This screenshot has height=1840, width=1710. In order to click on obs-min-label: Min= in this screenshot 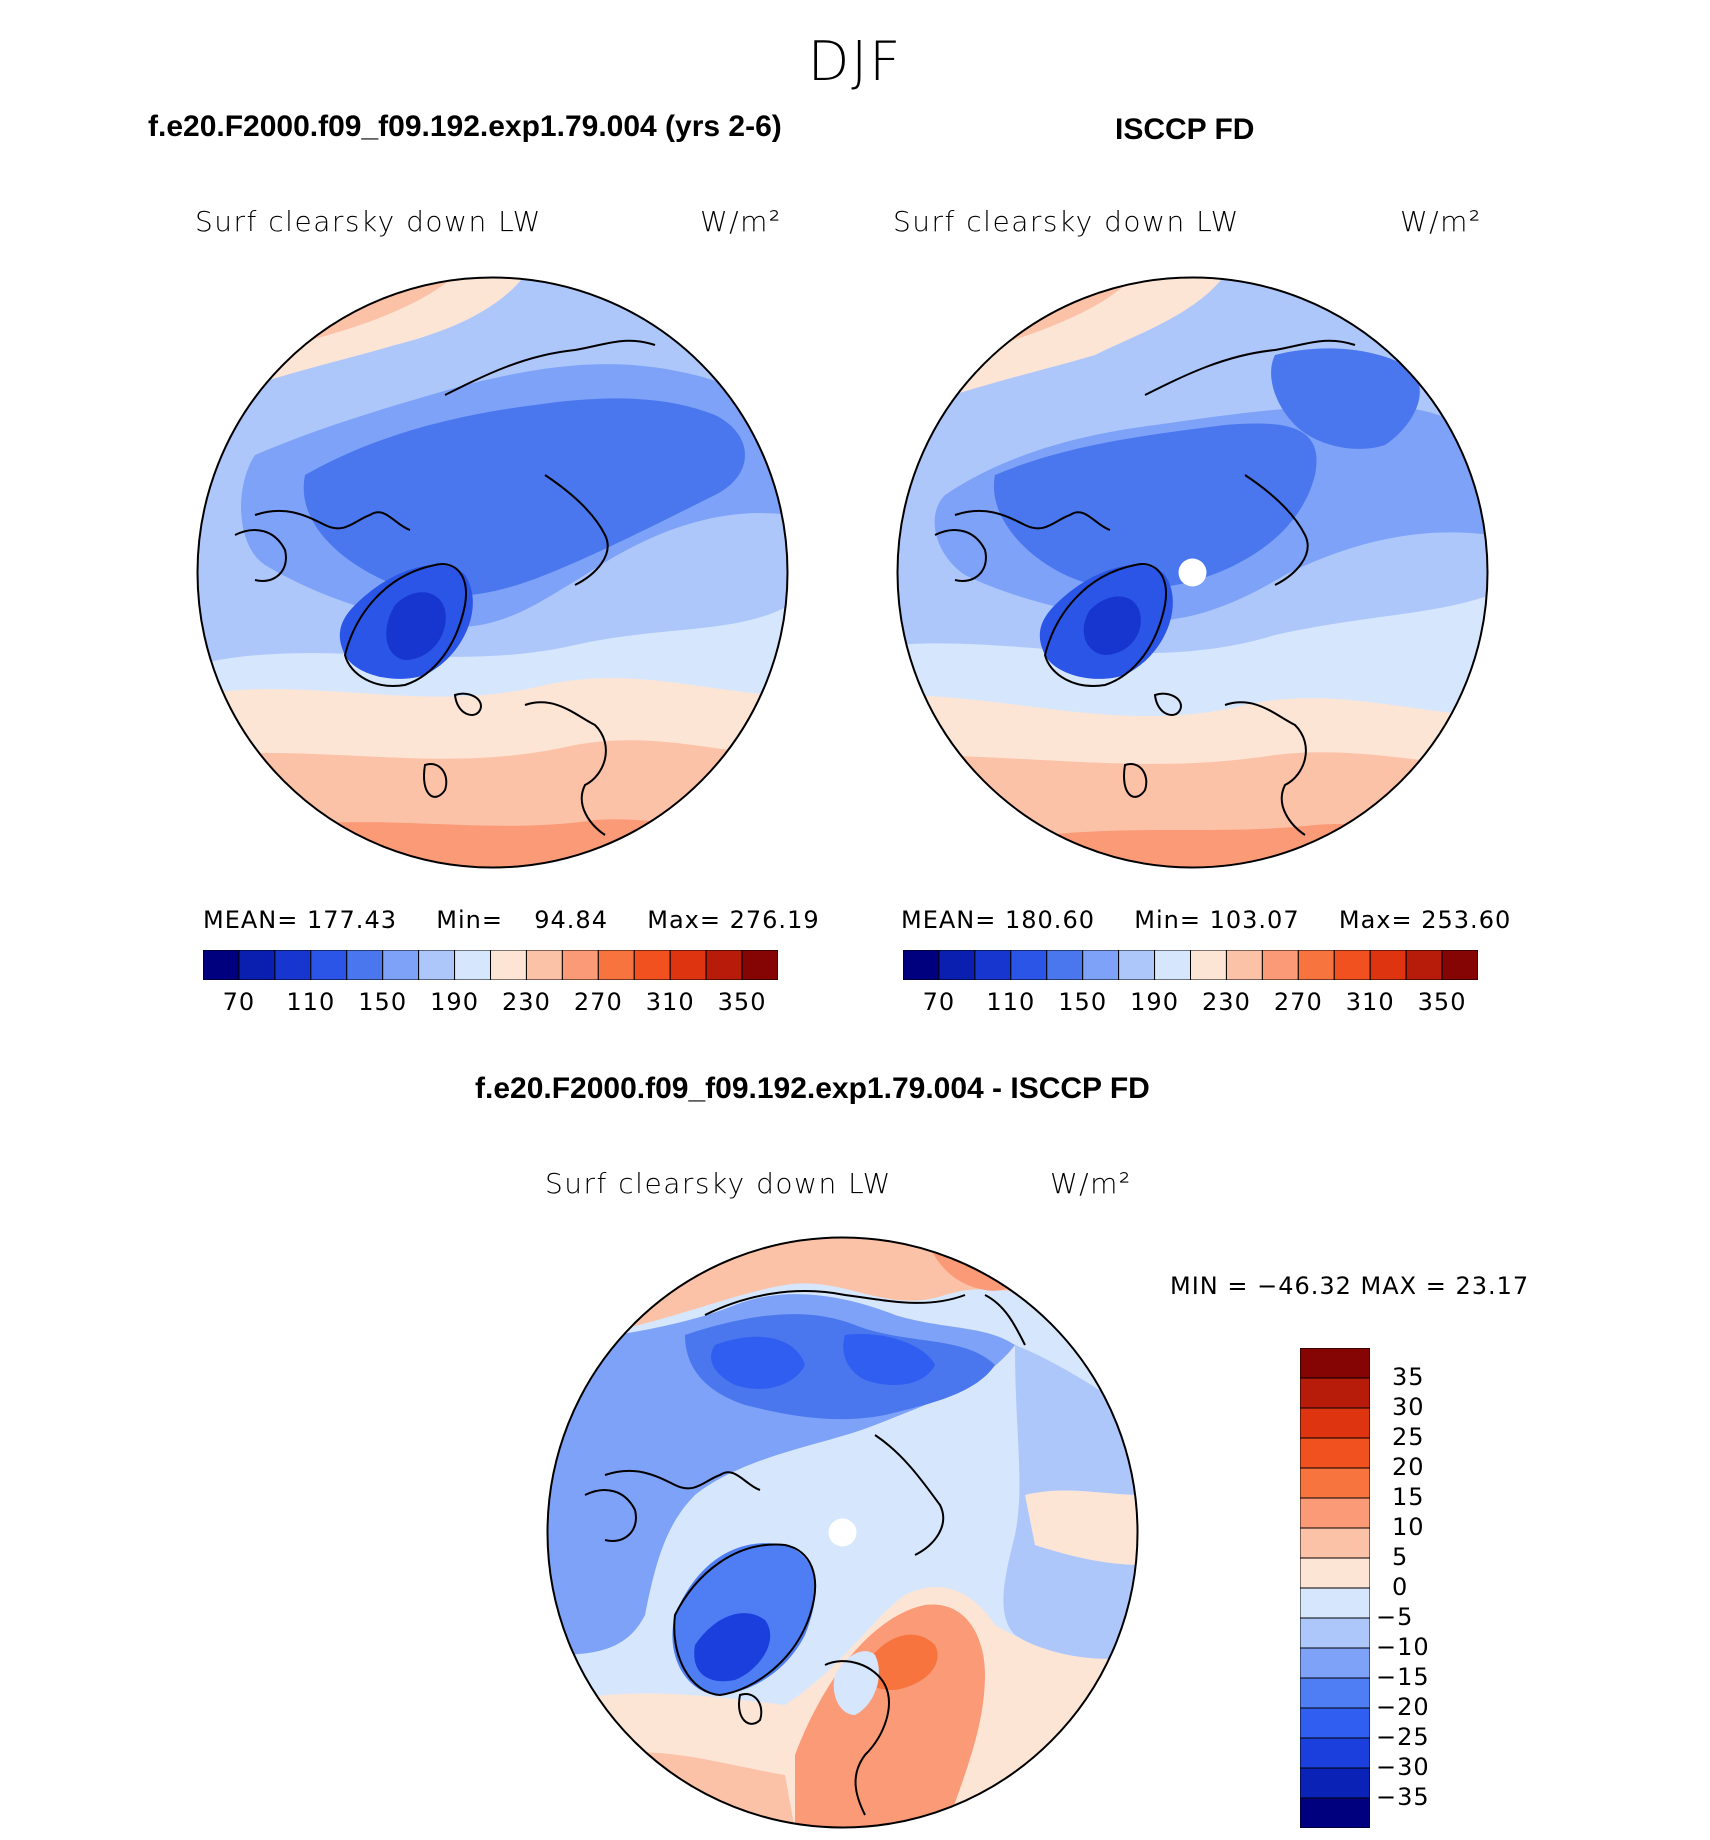, I will do `click(1167, 920)`.